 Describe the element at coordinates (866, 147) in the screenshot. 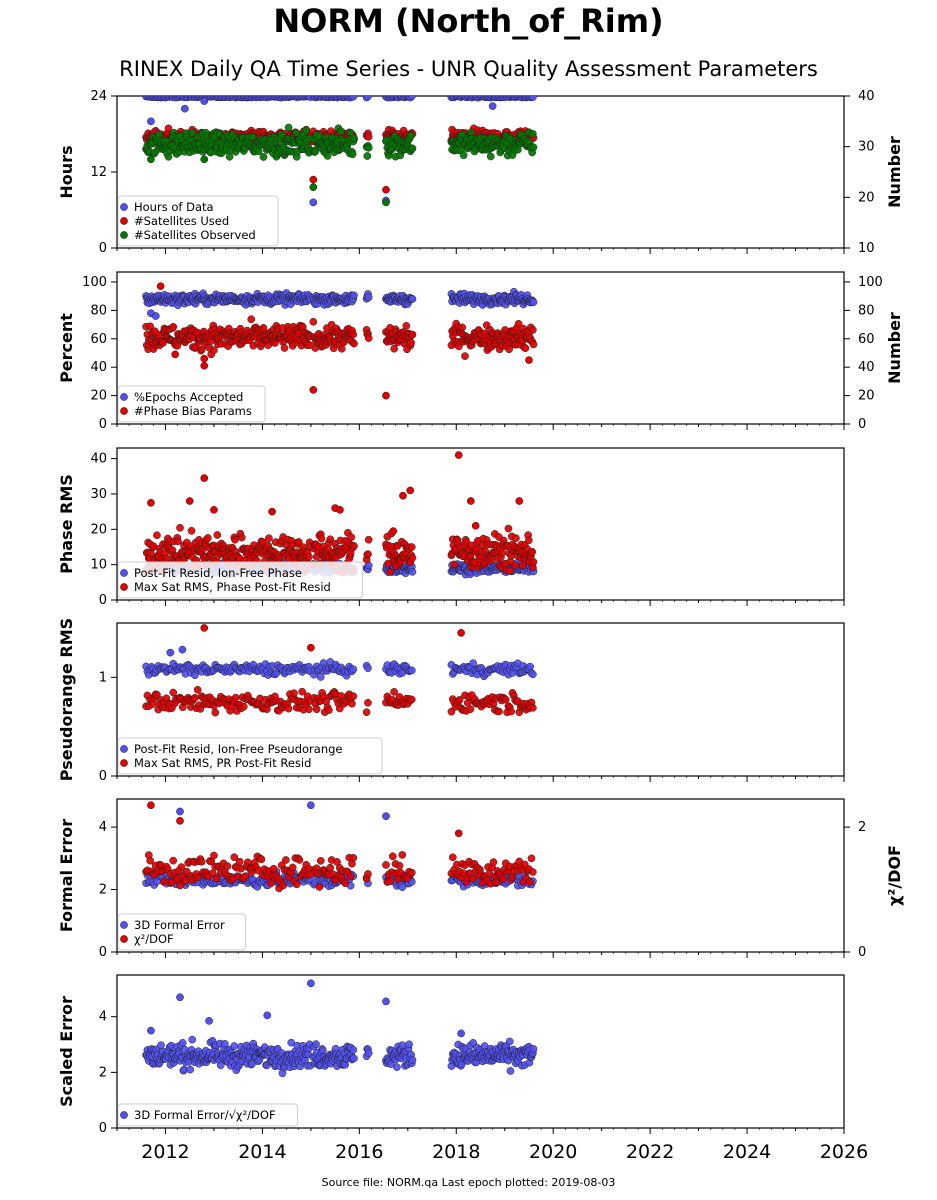

I see `y-right-tick-label: 30` at that location.